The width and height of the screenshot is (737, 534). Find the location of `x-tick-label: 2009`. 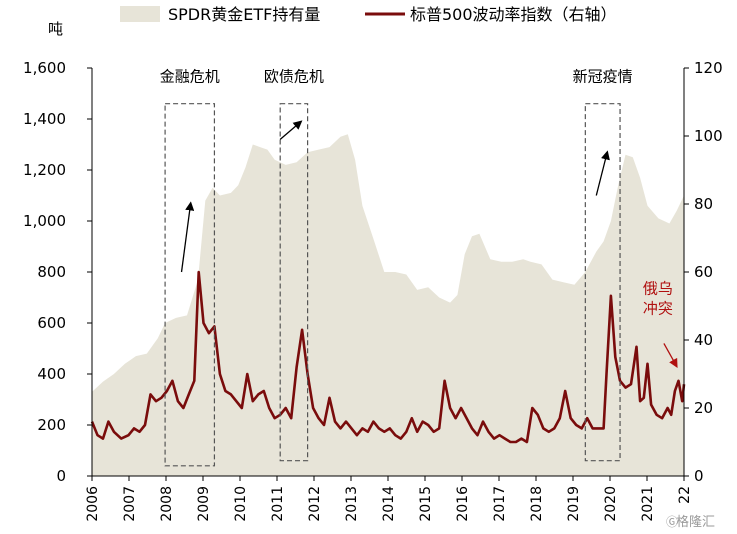

x-tick-label: 2009 is located at coordinates (204, 504).